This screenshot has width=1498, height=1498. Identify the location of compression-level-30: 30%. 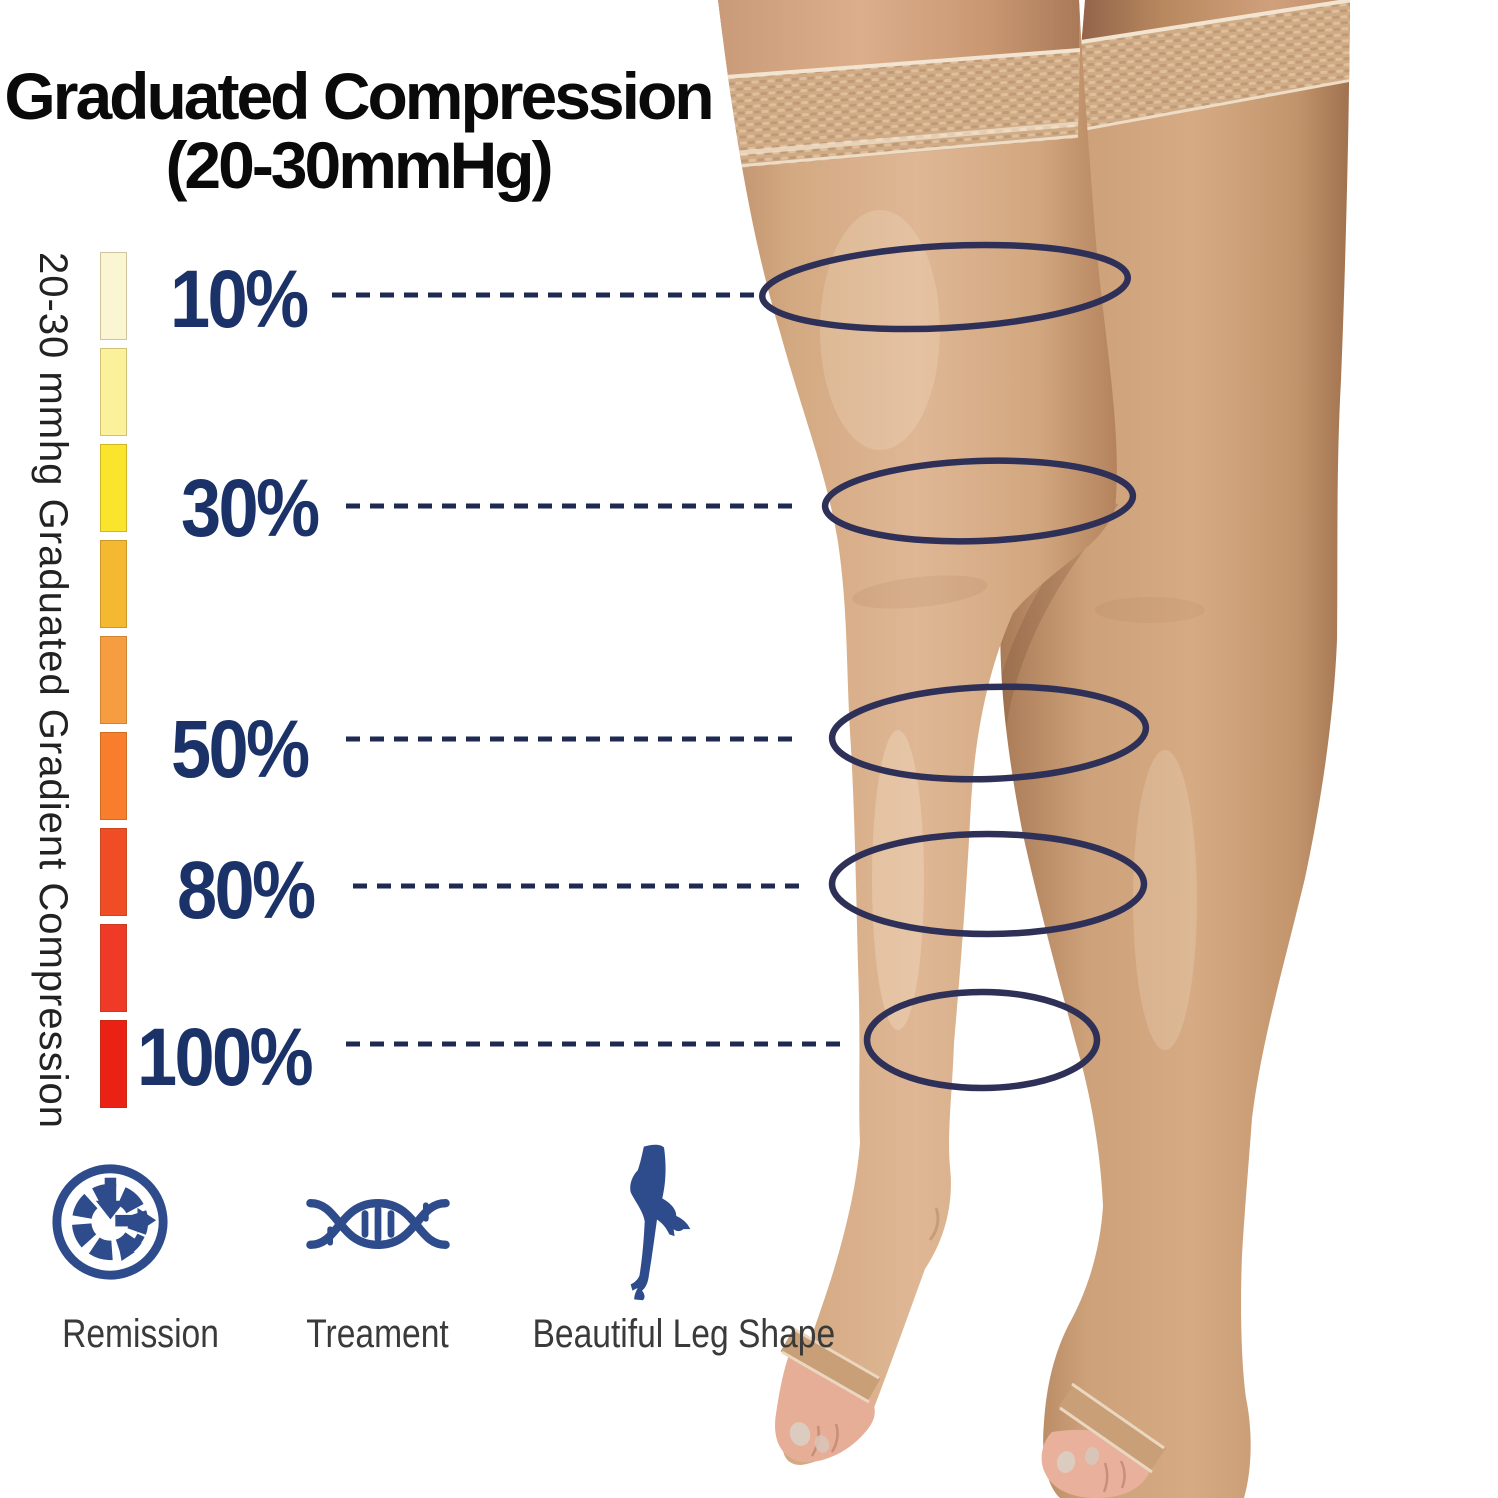
(250, 508).